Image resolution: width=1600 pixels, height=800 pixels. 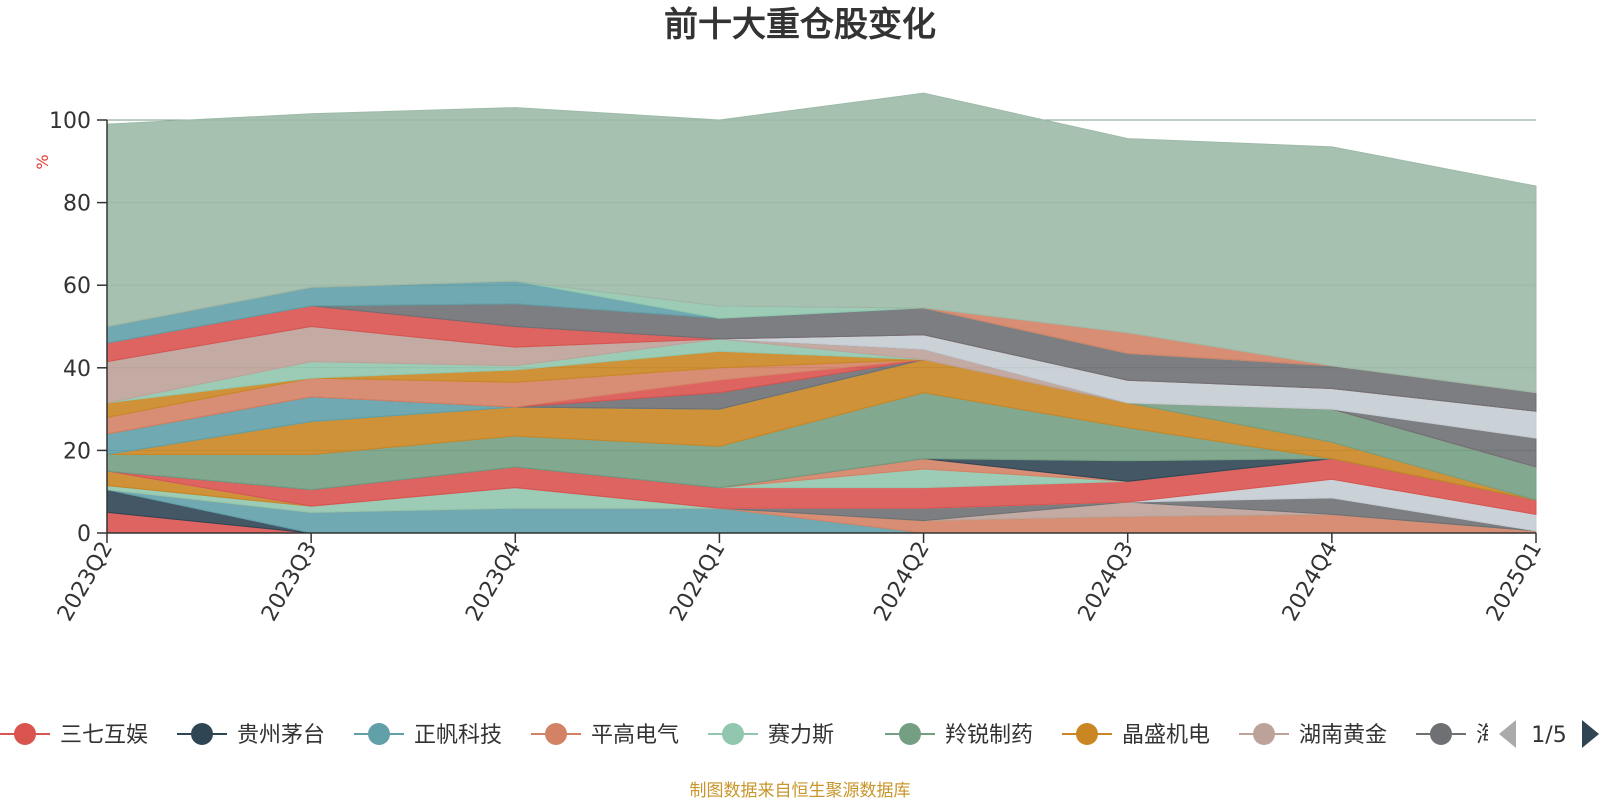 What do you see at coordinates (1514, 582) in the screenshot?
I see `x-tick-label: 2025Q1` at bounding box center [1514, 582].